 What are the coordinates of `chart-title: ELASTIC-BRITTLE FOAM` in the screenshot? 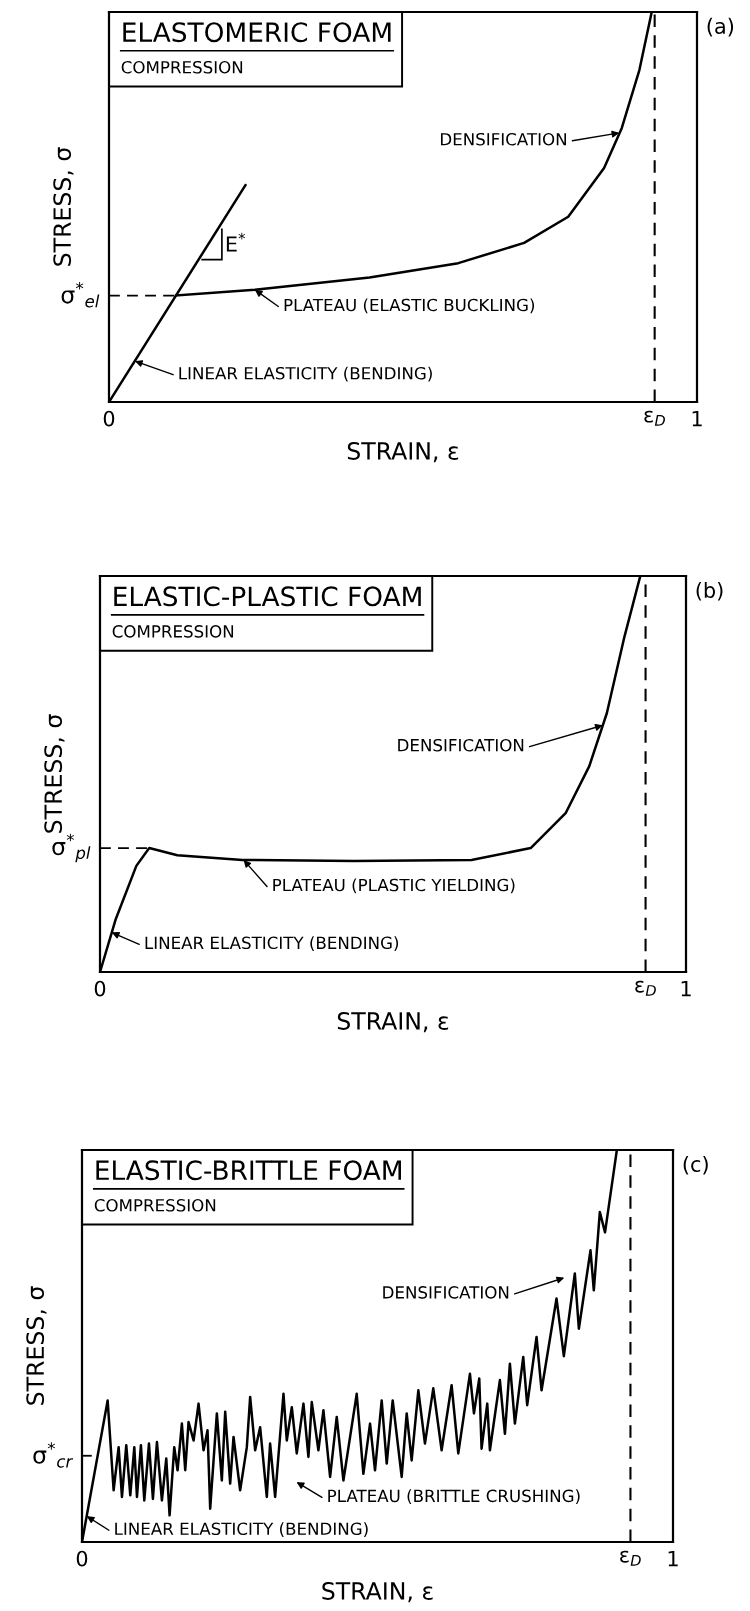 It's located at (248, 1170).